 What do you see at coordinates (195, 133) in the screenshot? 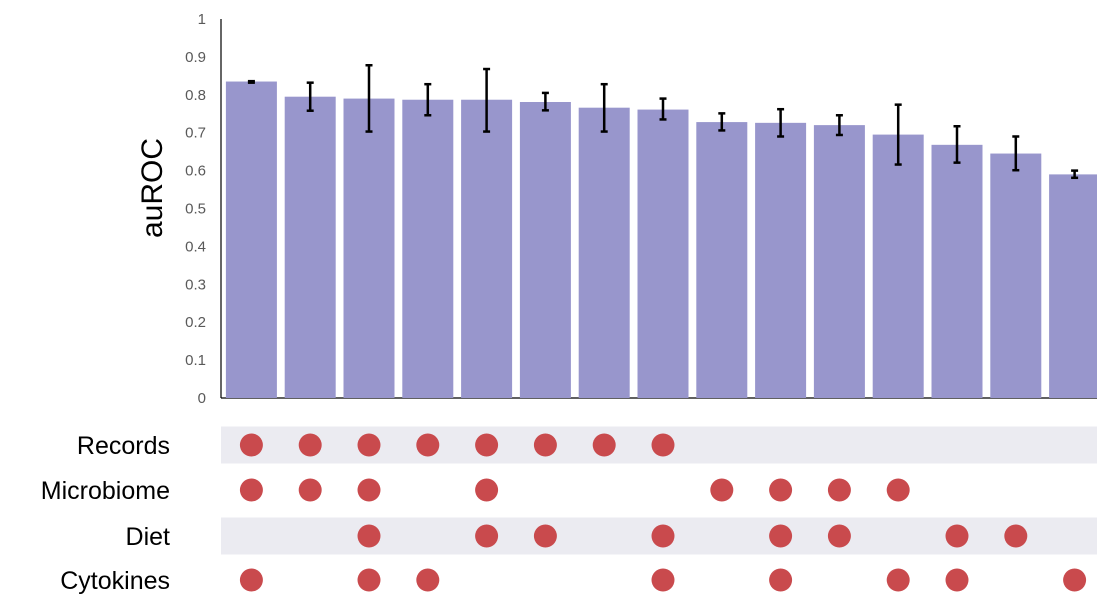
I see `y-tick-label: 0.7` at bounding box center [195, 133].